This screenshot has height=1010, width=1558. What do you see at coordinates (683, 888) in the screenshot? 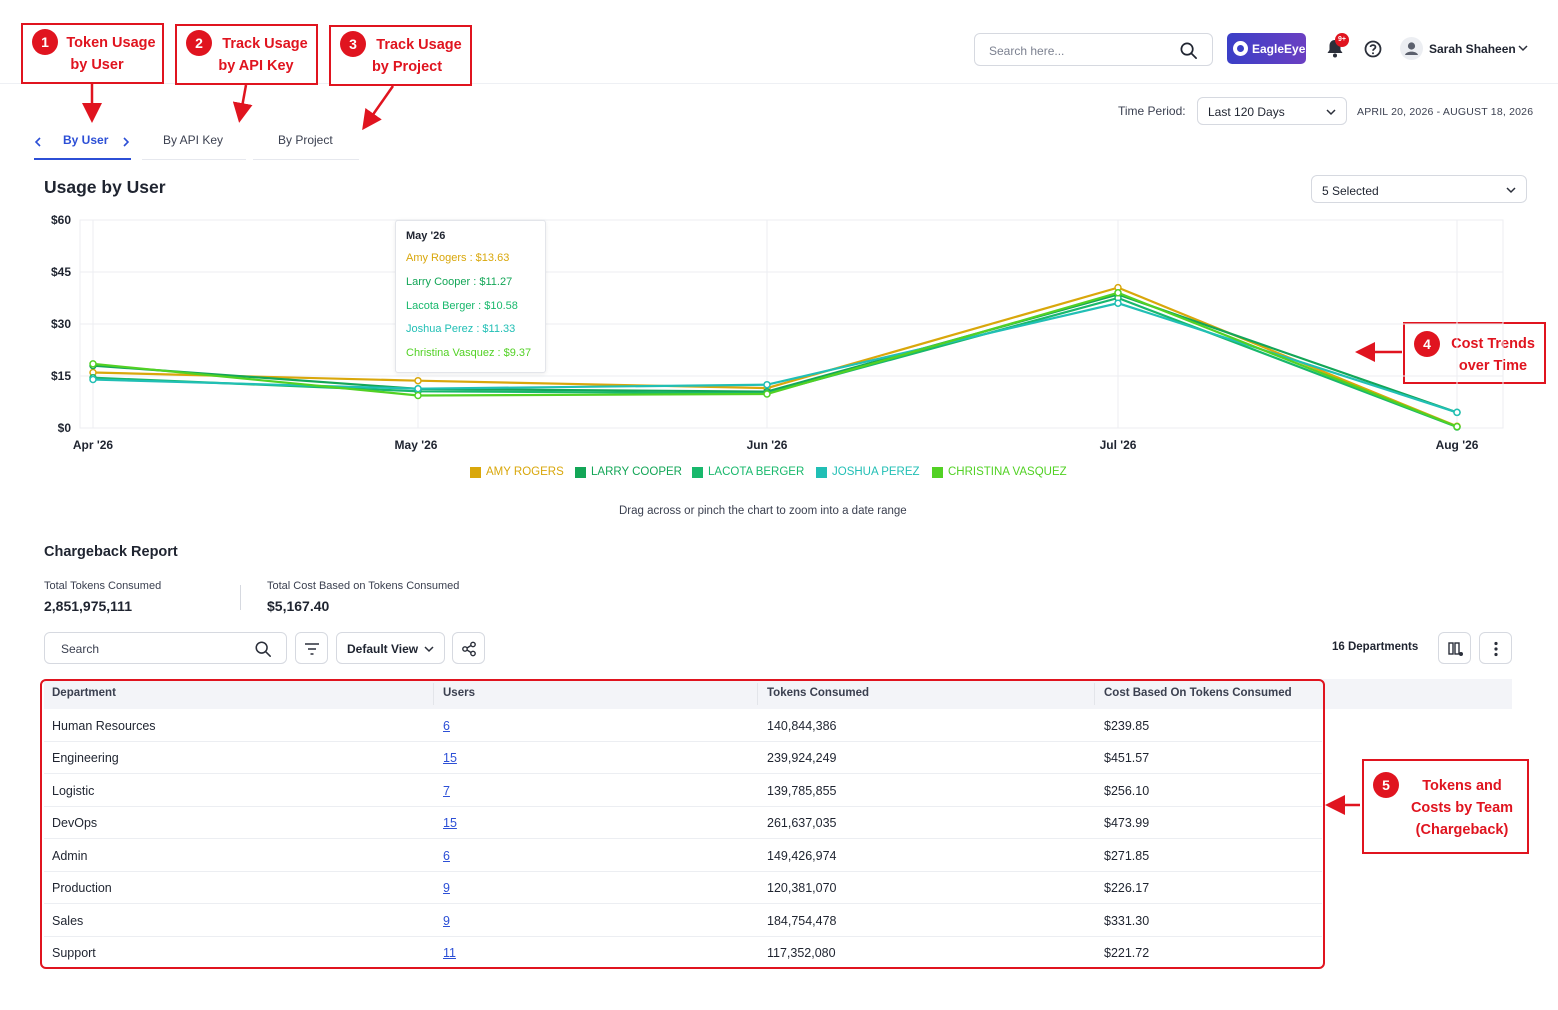
I see `table-row: Production 9 120,381,070 $226.17` at bounding box center [683, 888].